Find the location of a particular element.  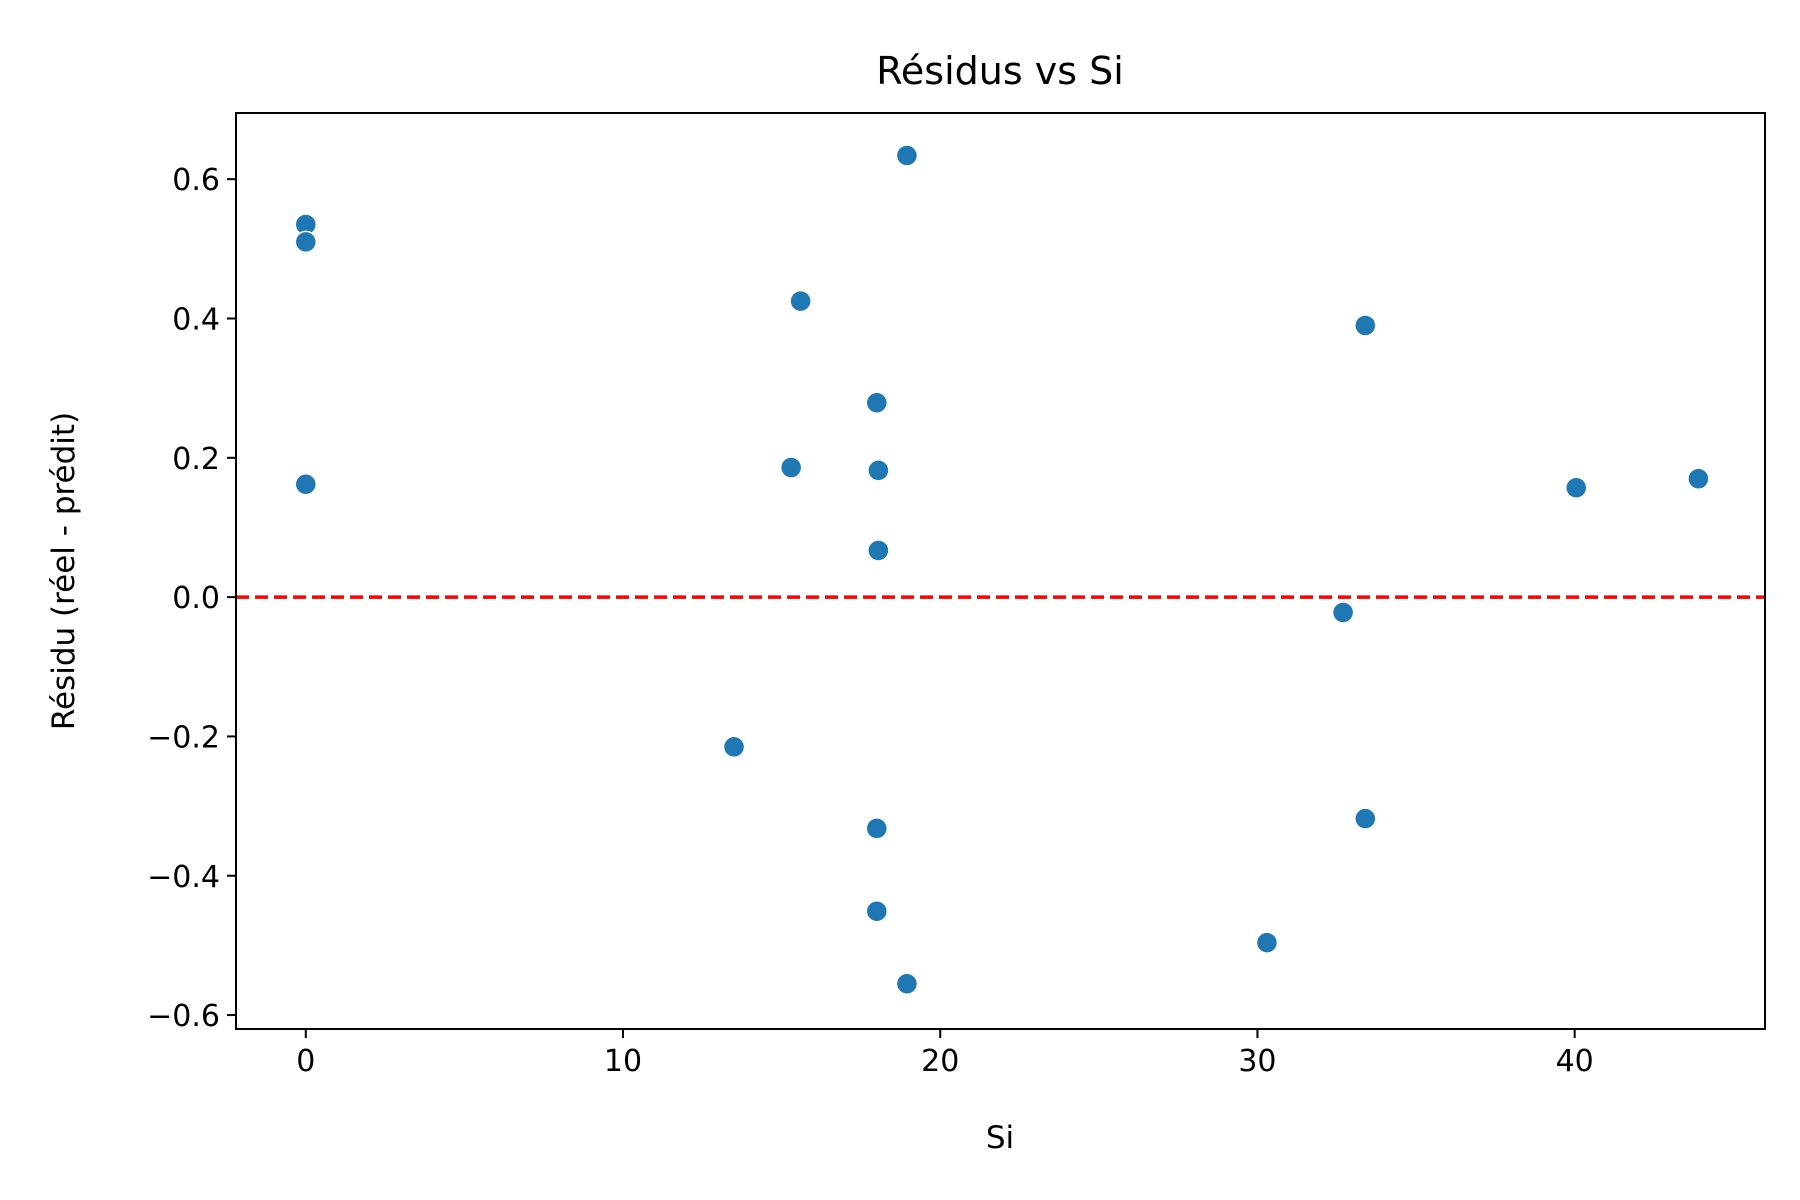

y-tick-label: 0.4 is located at coordinates (196, 319).